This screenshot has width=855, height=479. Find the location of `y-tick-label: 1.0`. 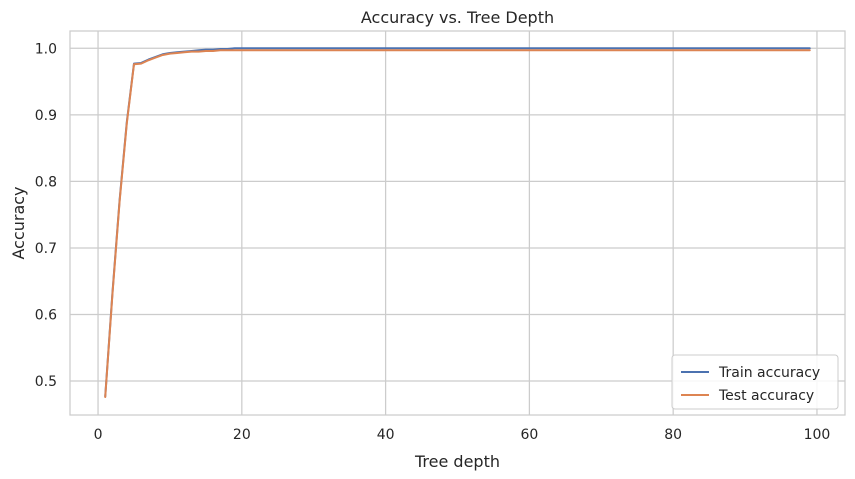

y-tick-label: 1.0 is located at coordinates (46, 49).